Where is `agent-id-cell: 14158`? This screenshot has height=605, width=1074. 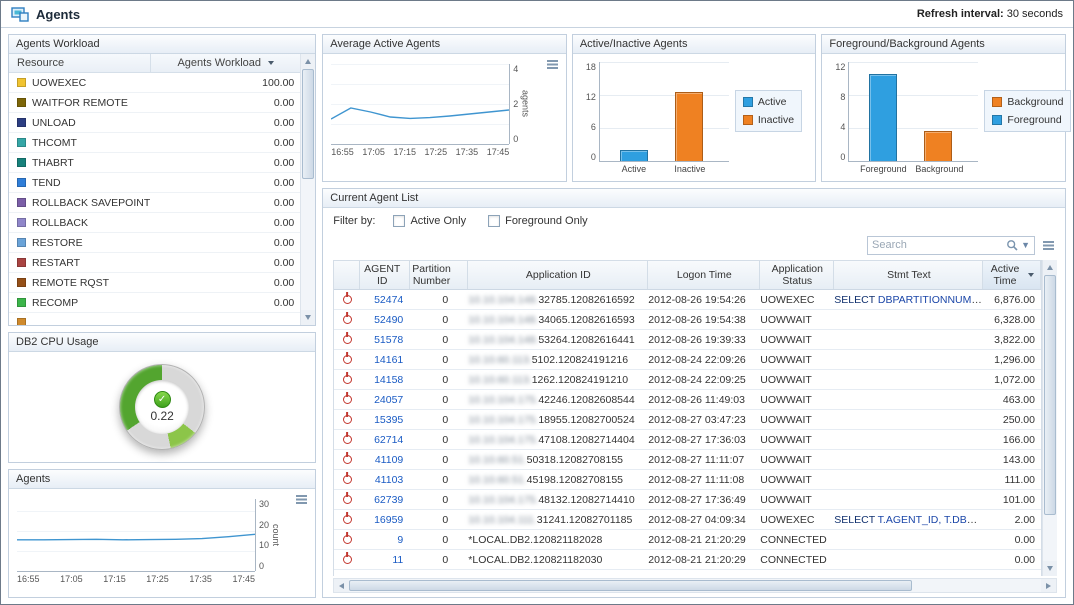
agent-id-cell: 14158 is located at coordinates (389, 379).